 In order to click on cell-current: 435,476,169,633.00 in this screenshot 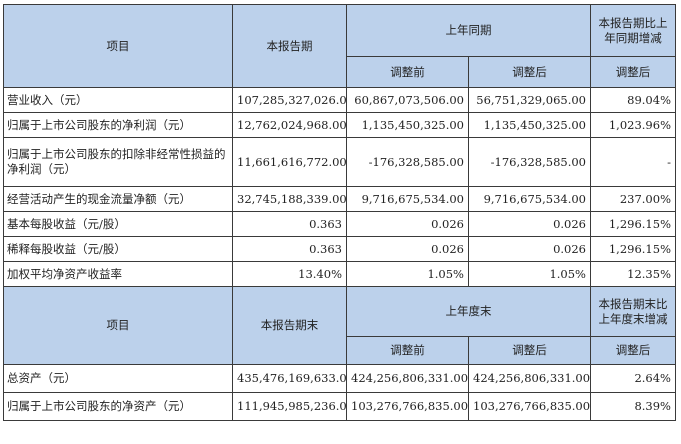, I will do `click(289, 378)`.